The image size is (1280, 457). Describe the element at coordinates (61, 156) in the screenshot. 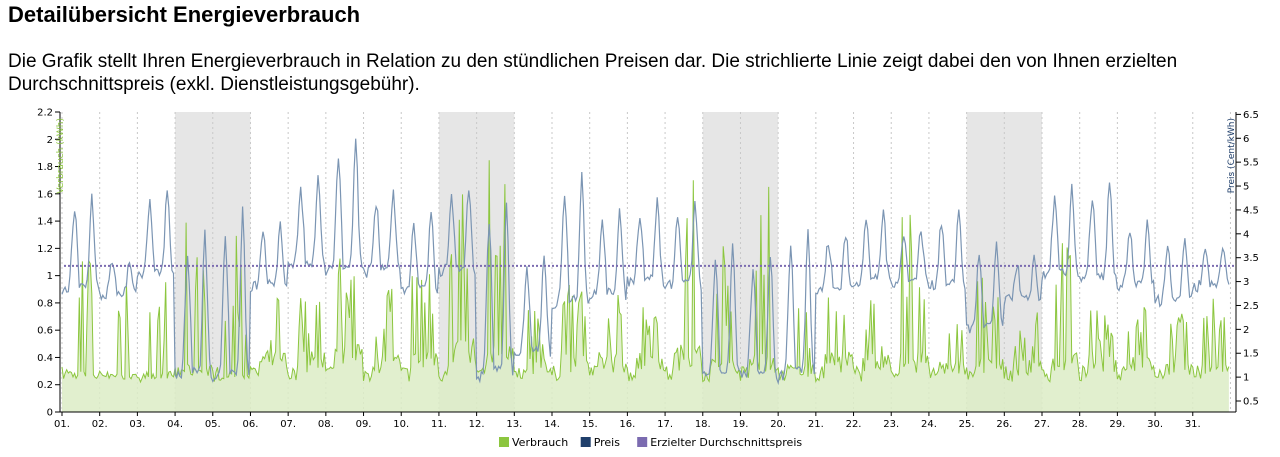

I see `y-left-axis-title: Verbrauch (kWh)` at that location.